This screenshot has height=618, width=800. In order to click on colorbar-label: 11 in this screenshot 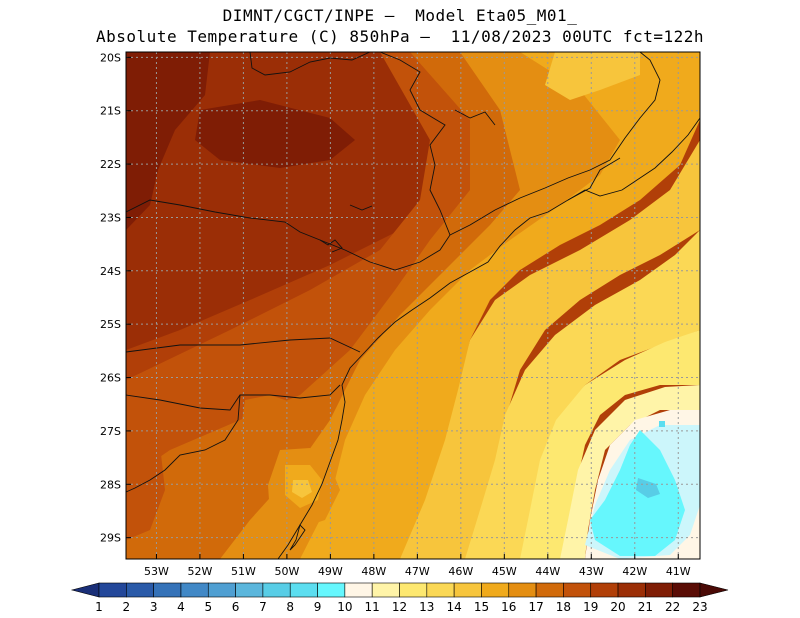, I will do `click(372, 607)`.